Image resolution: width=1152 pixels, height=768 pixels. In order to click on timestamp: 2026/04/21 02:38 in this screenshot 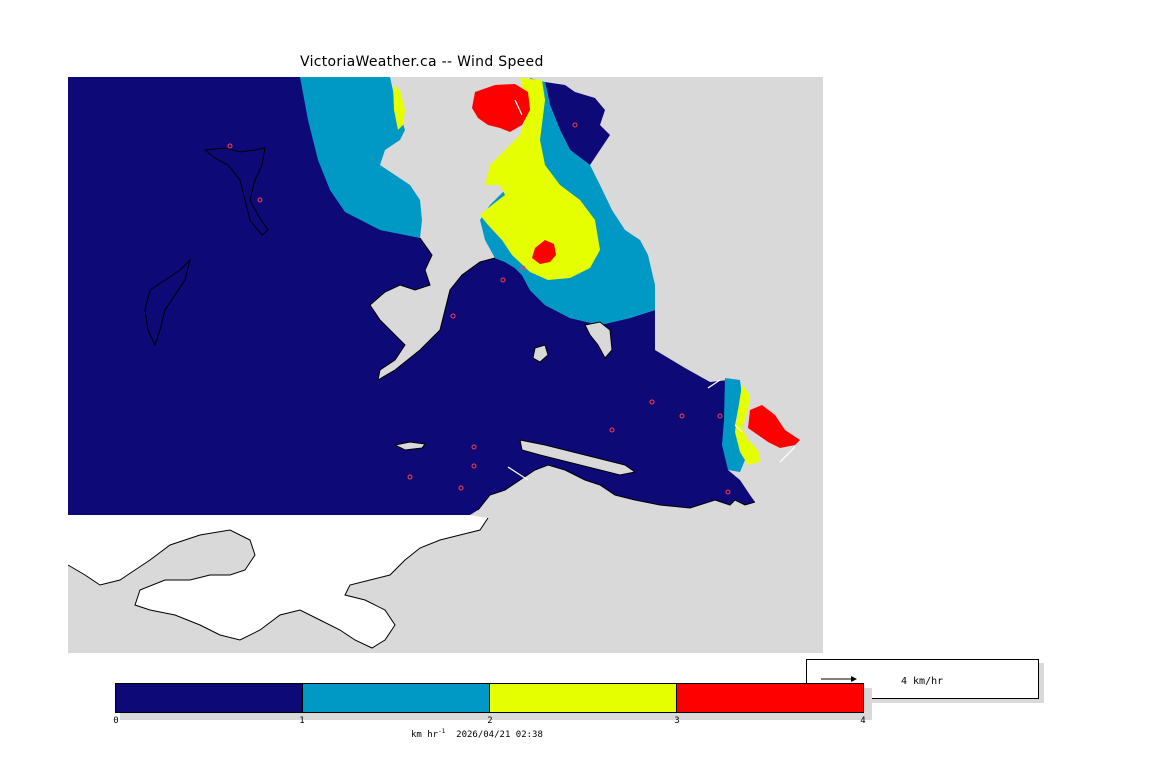, I will do `click(499, 735)`.